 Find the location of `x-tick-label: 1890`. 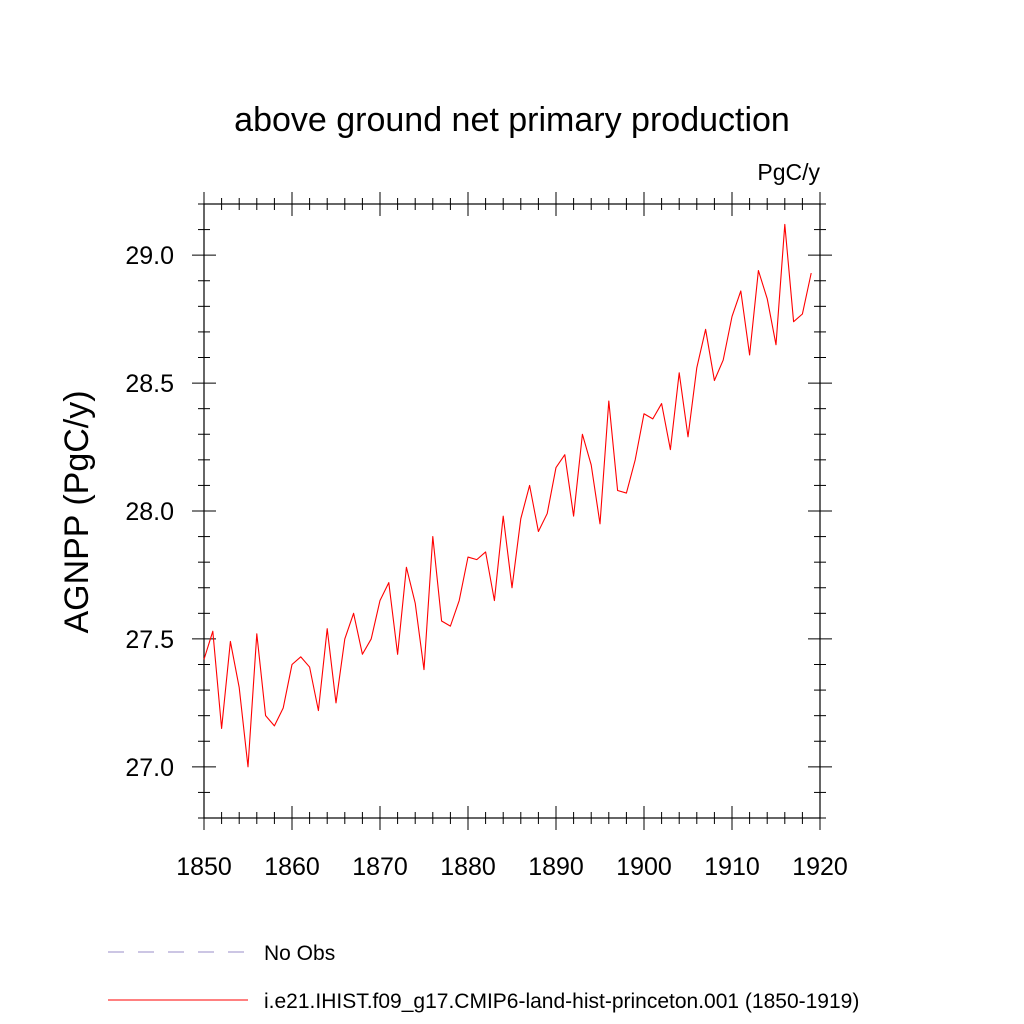

x-tick-label: 1890 is located at coordinates (556, 867).